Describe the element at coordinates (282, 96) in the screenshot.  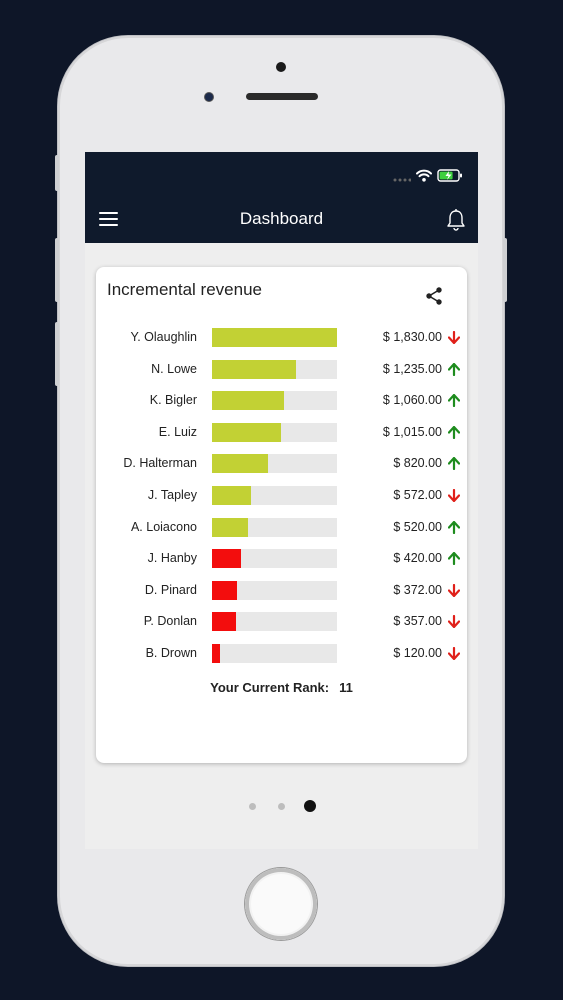
I see `earpiece-speaker` at that location.